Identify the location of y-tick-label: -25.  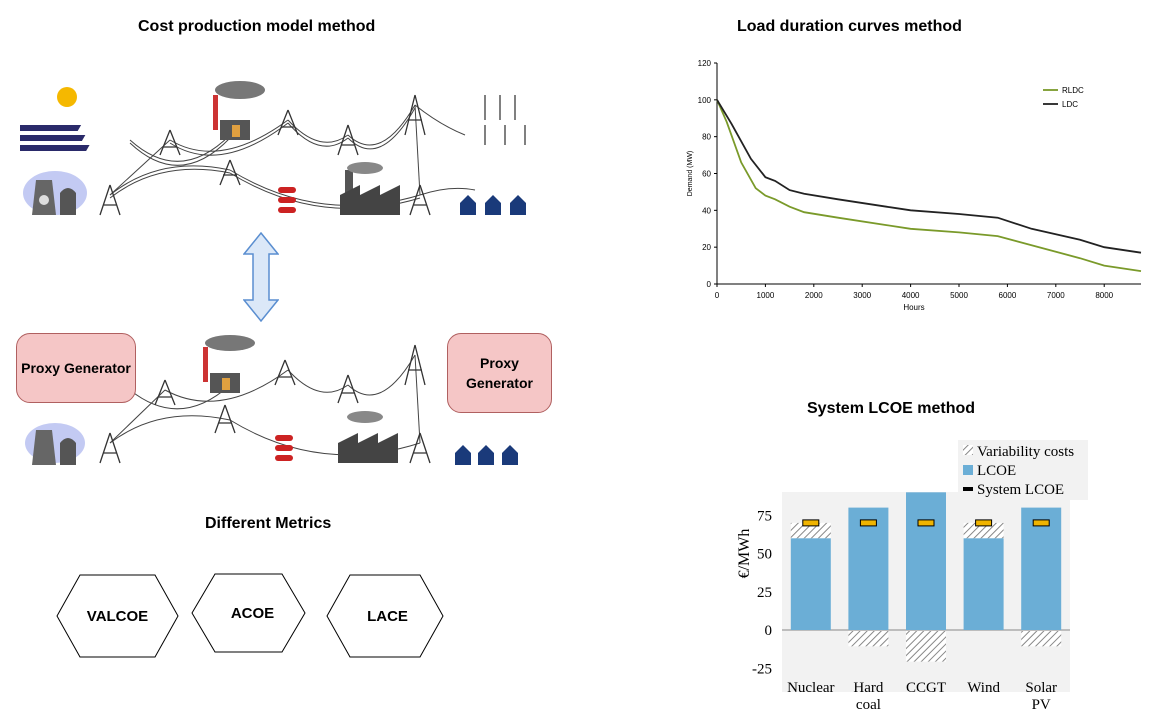
(762, 669).